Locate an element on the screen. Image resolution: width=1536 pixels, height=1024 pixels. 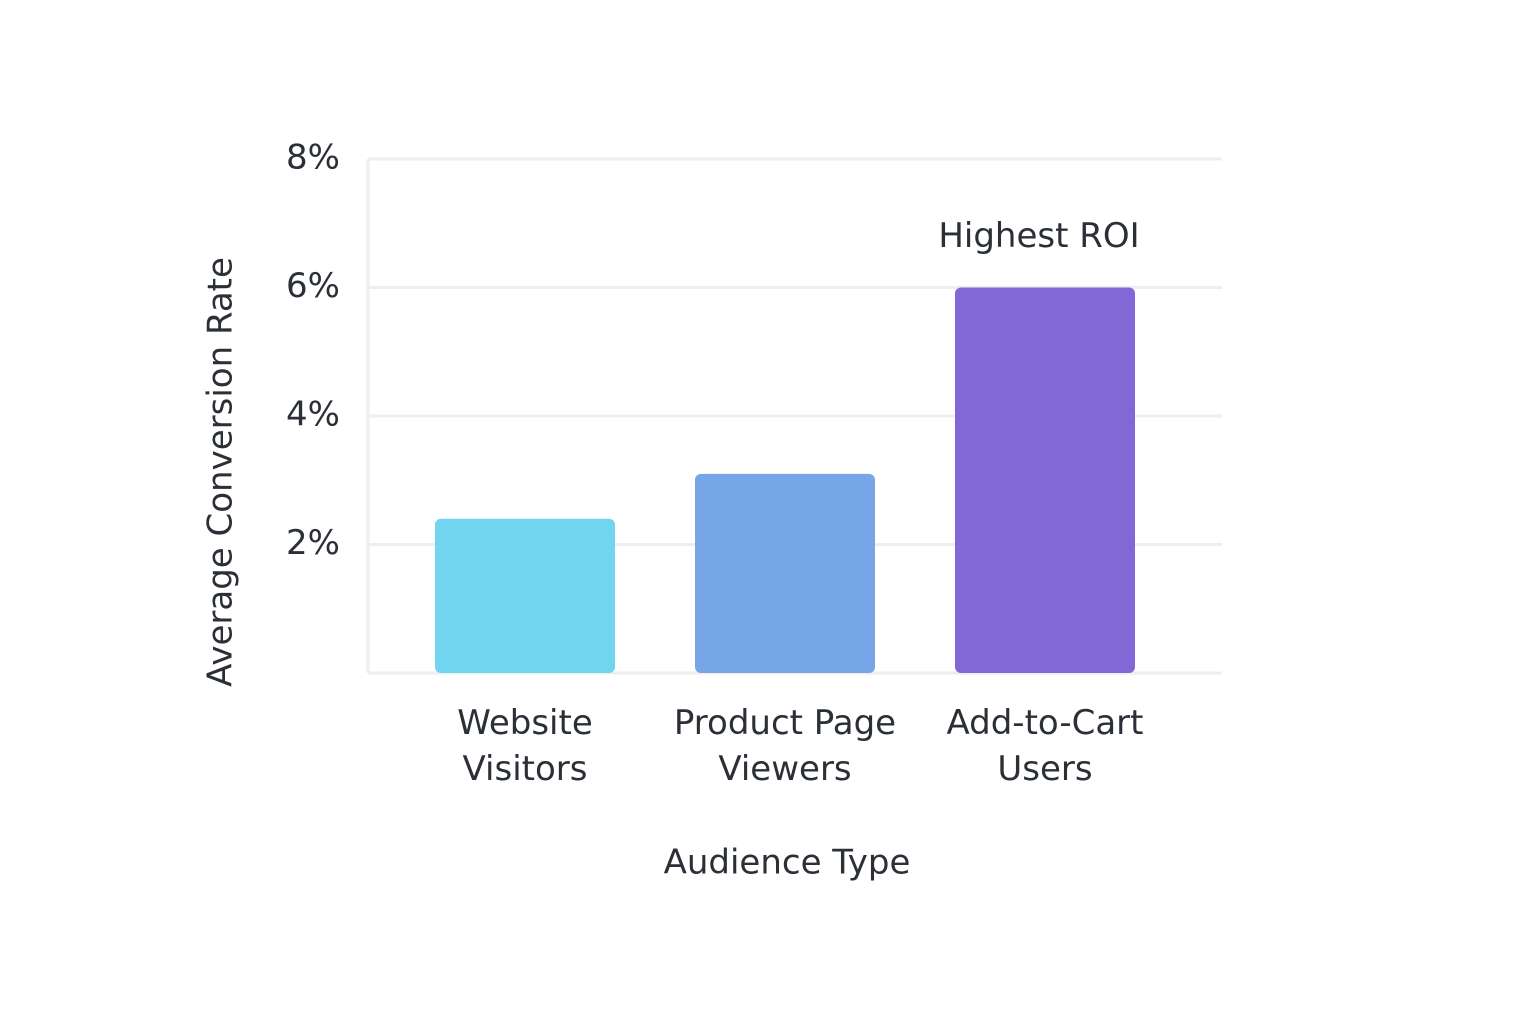
x-tick-label: Add-to-Cart Users is located at coordinates (1045, 746).